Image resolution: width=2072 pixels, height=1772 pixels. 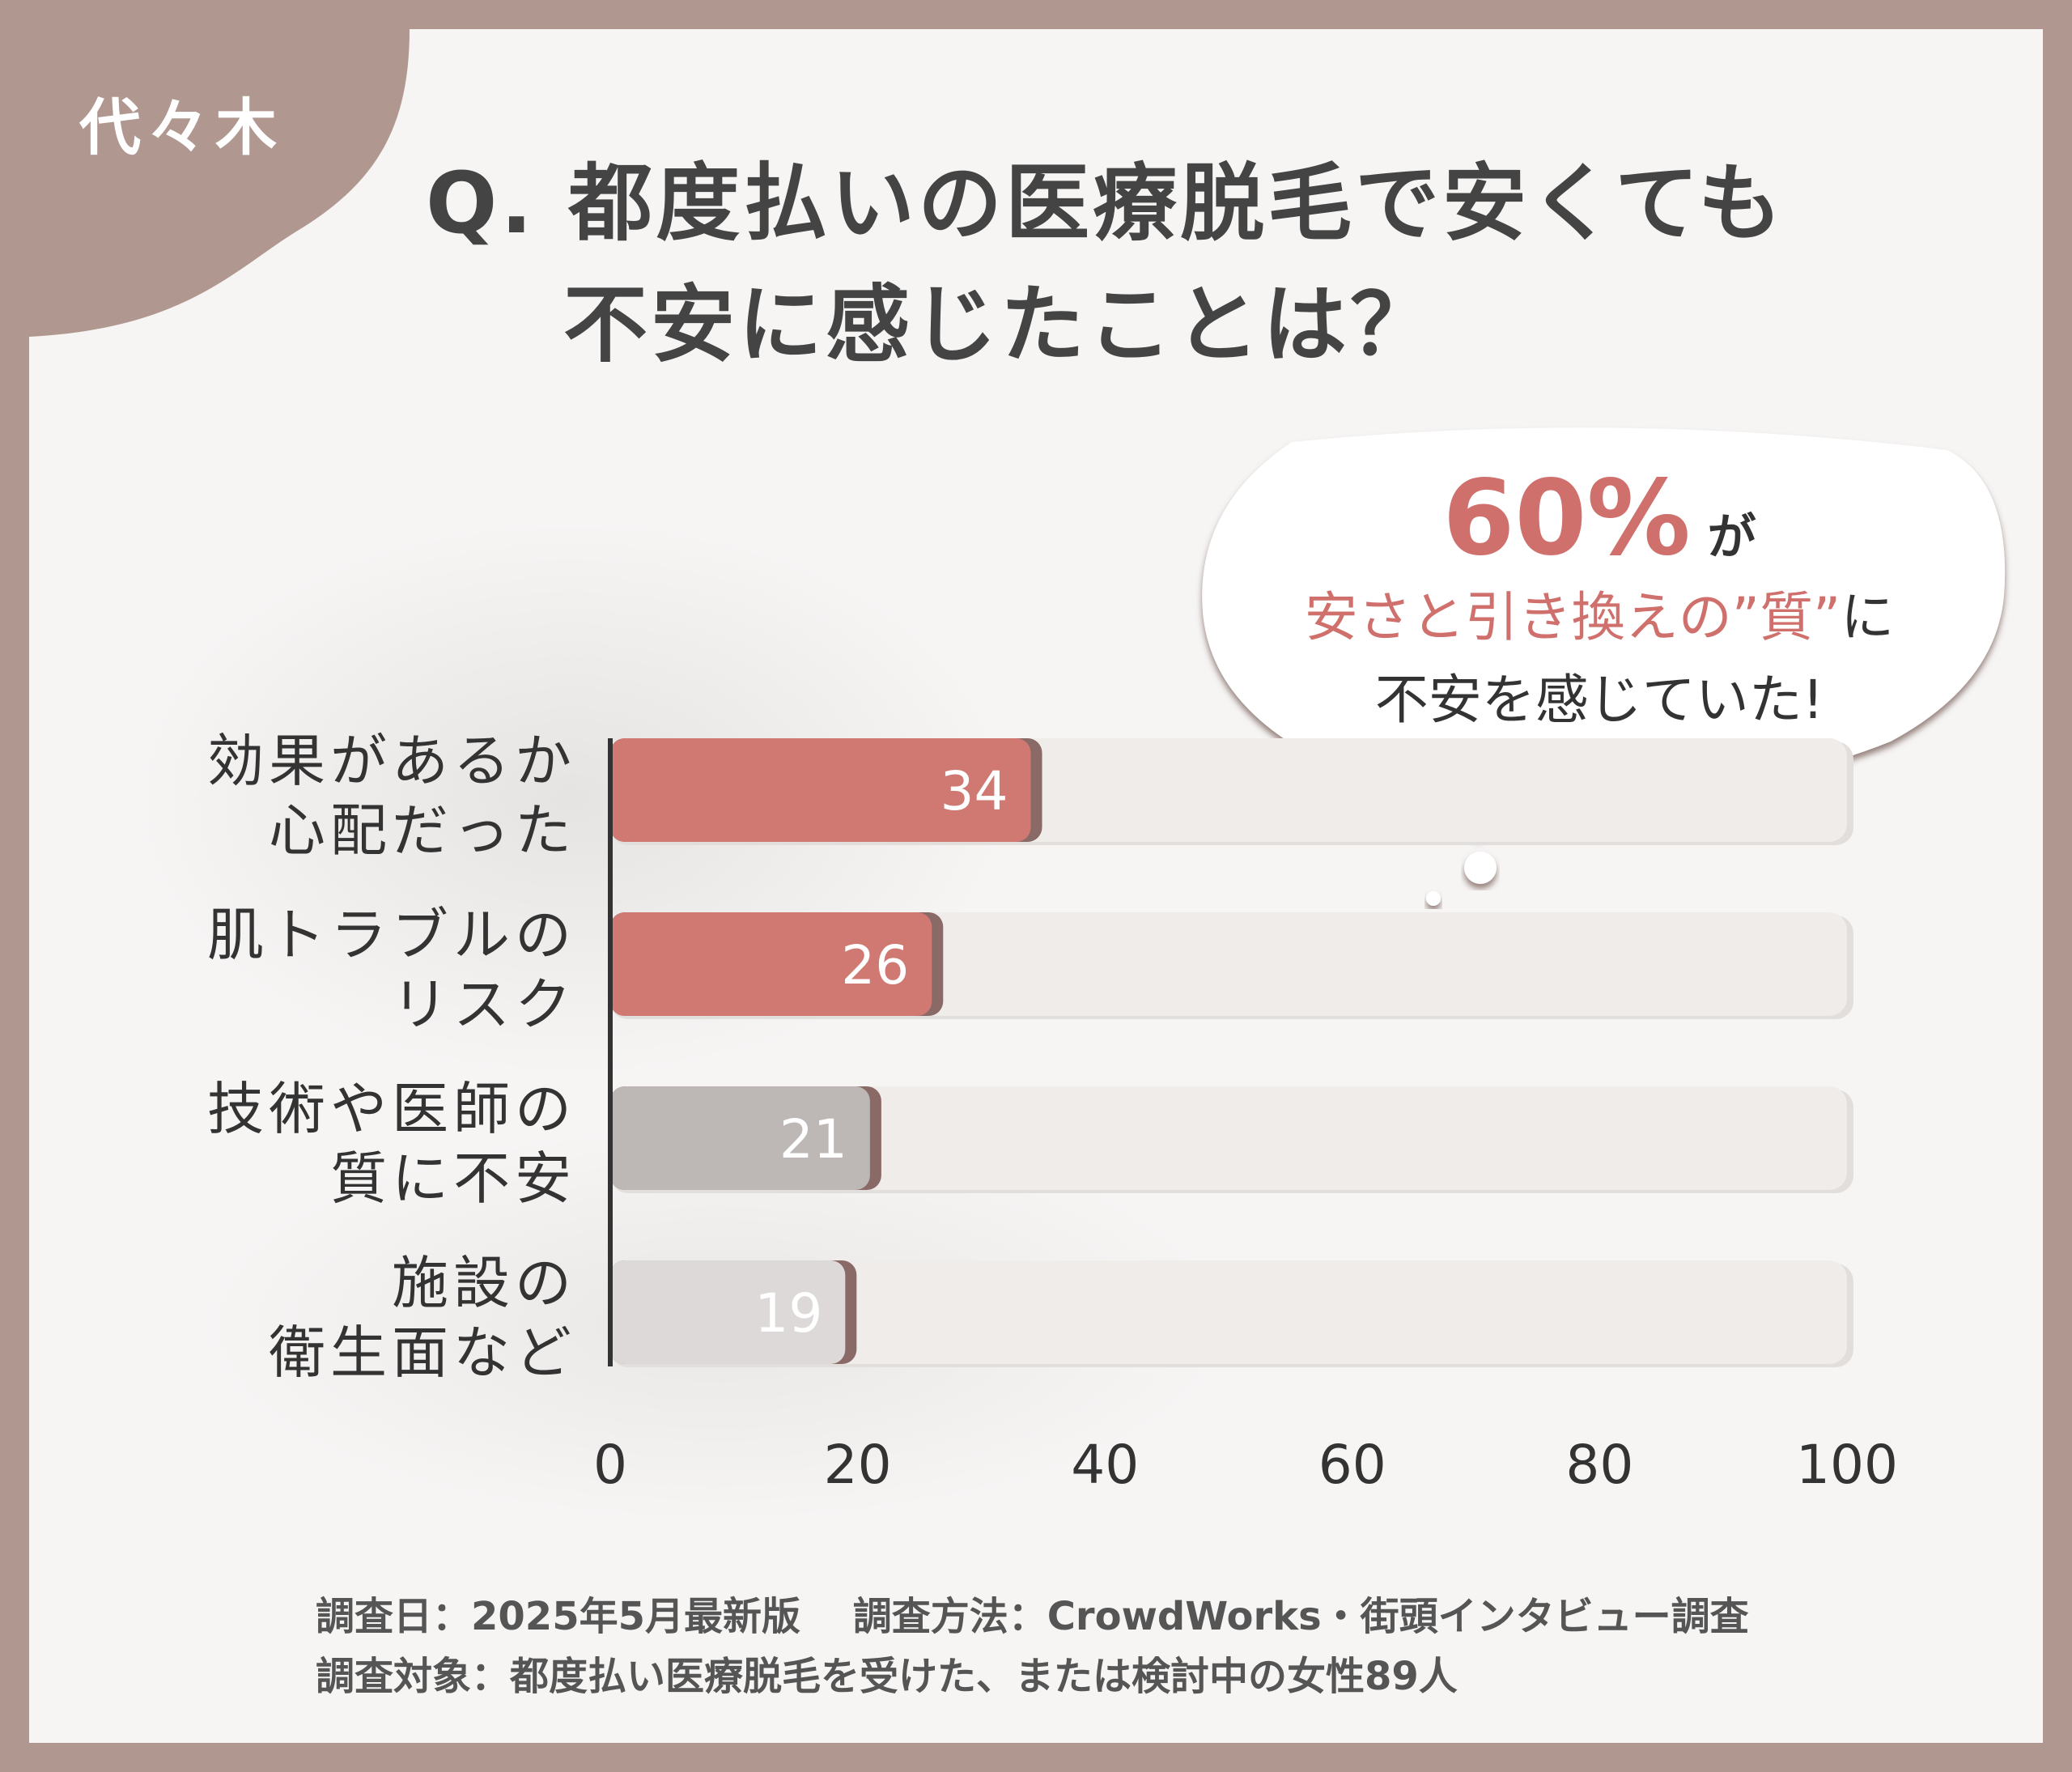 I want to click on category-label: リスク, so click(x=484, y=1005).